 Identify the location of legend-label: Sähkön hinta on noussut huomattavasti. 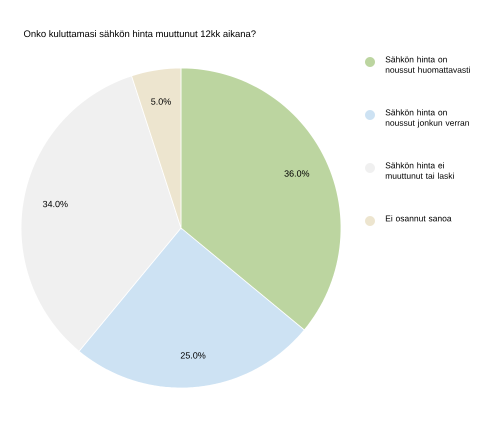
(428, 64).